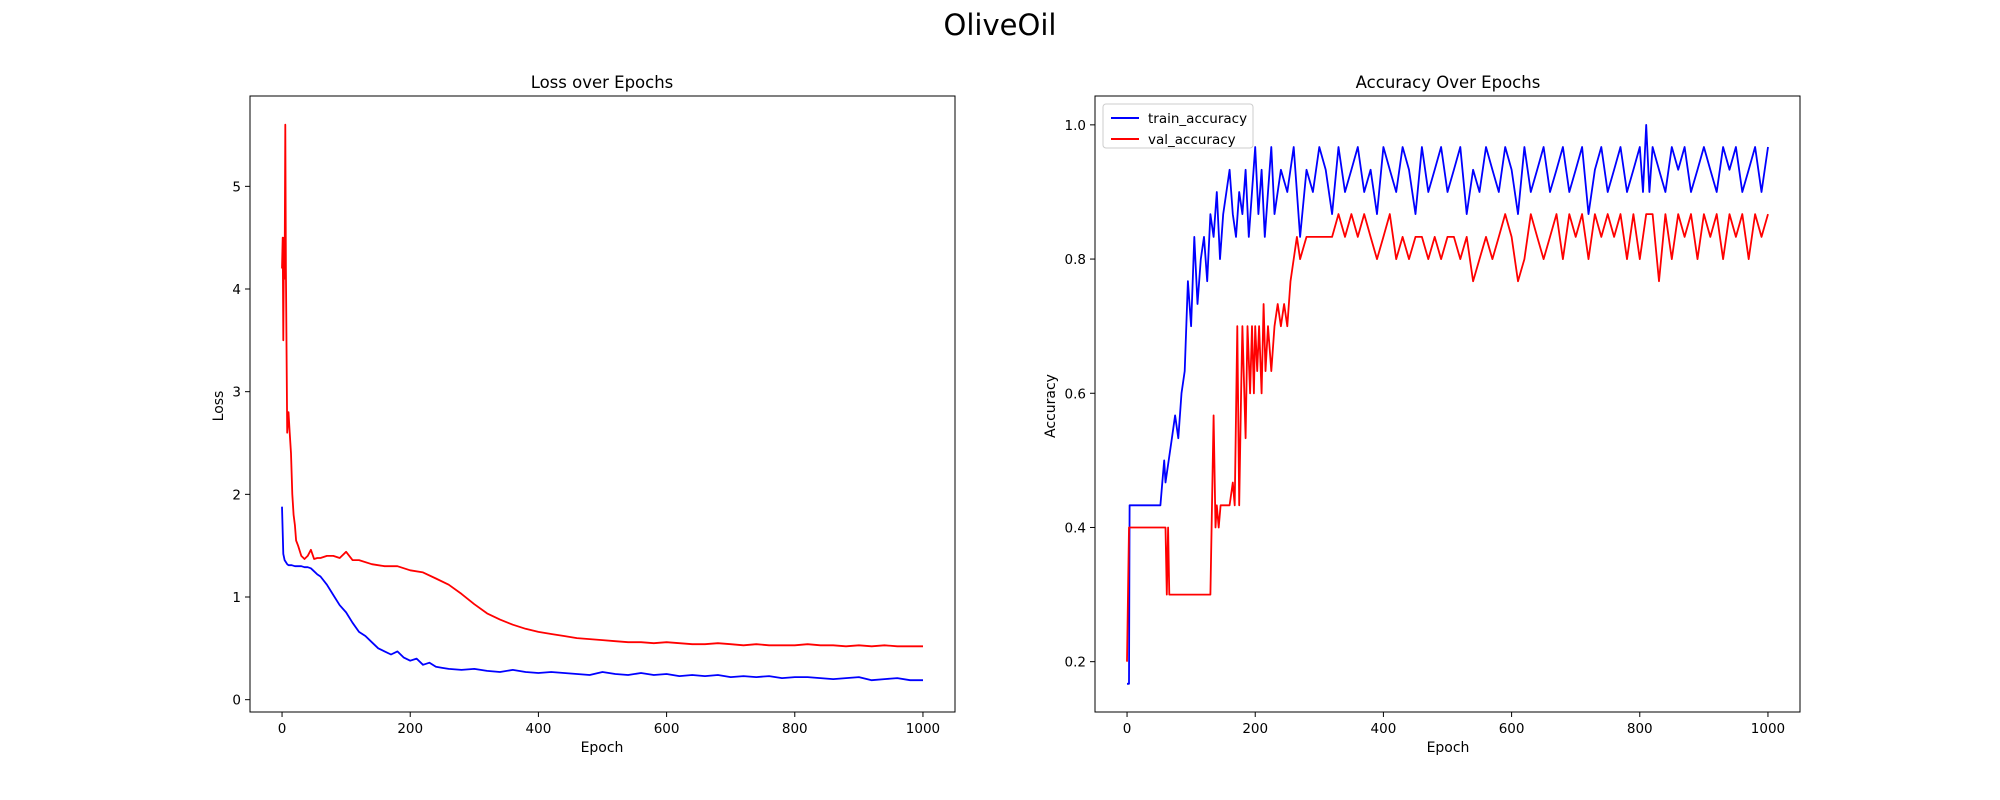 This screenshot has width=2000, height=800. I want to click on loss-x-axis-label: Epoch, so click(602, 748).